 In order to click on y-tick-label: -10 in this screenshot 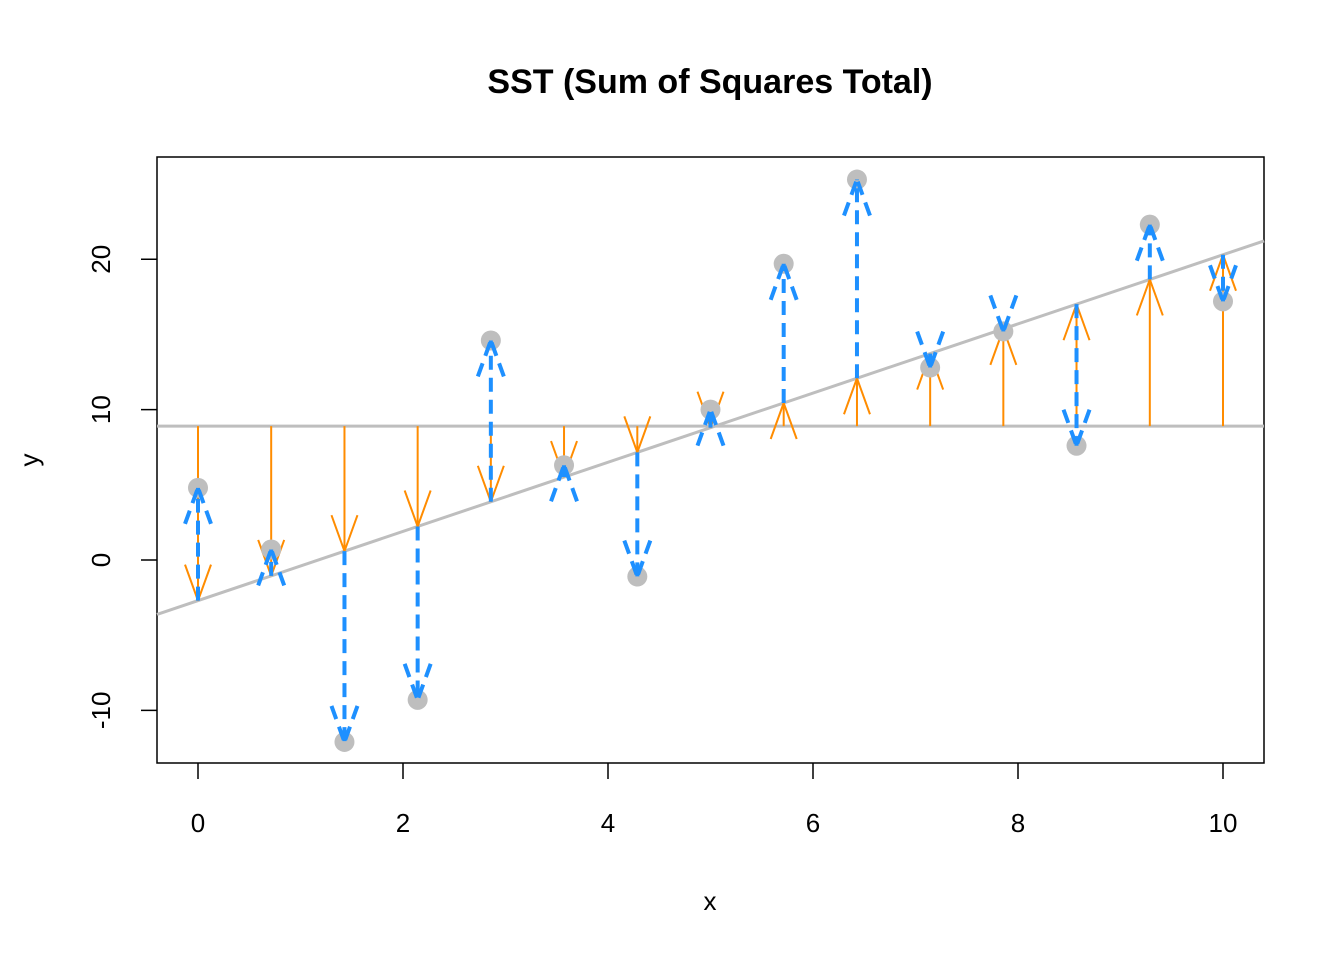, I will do `click(101, 711)`.